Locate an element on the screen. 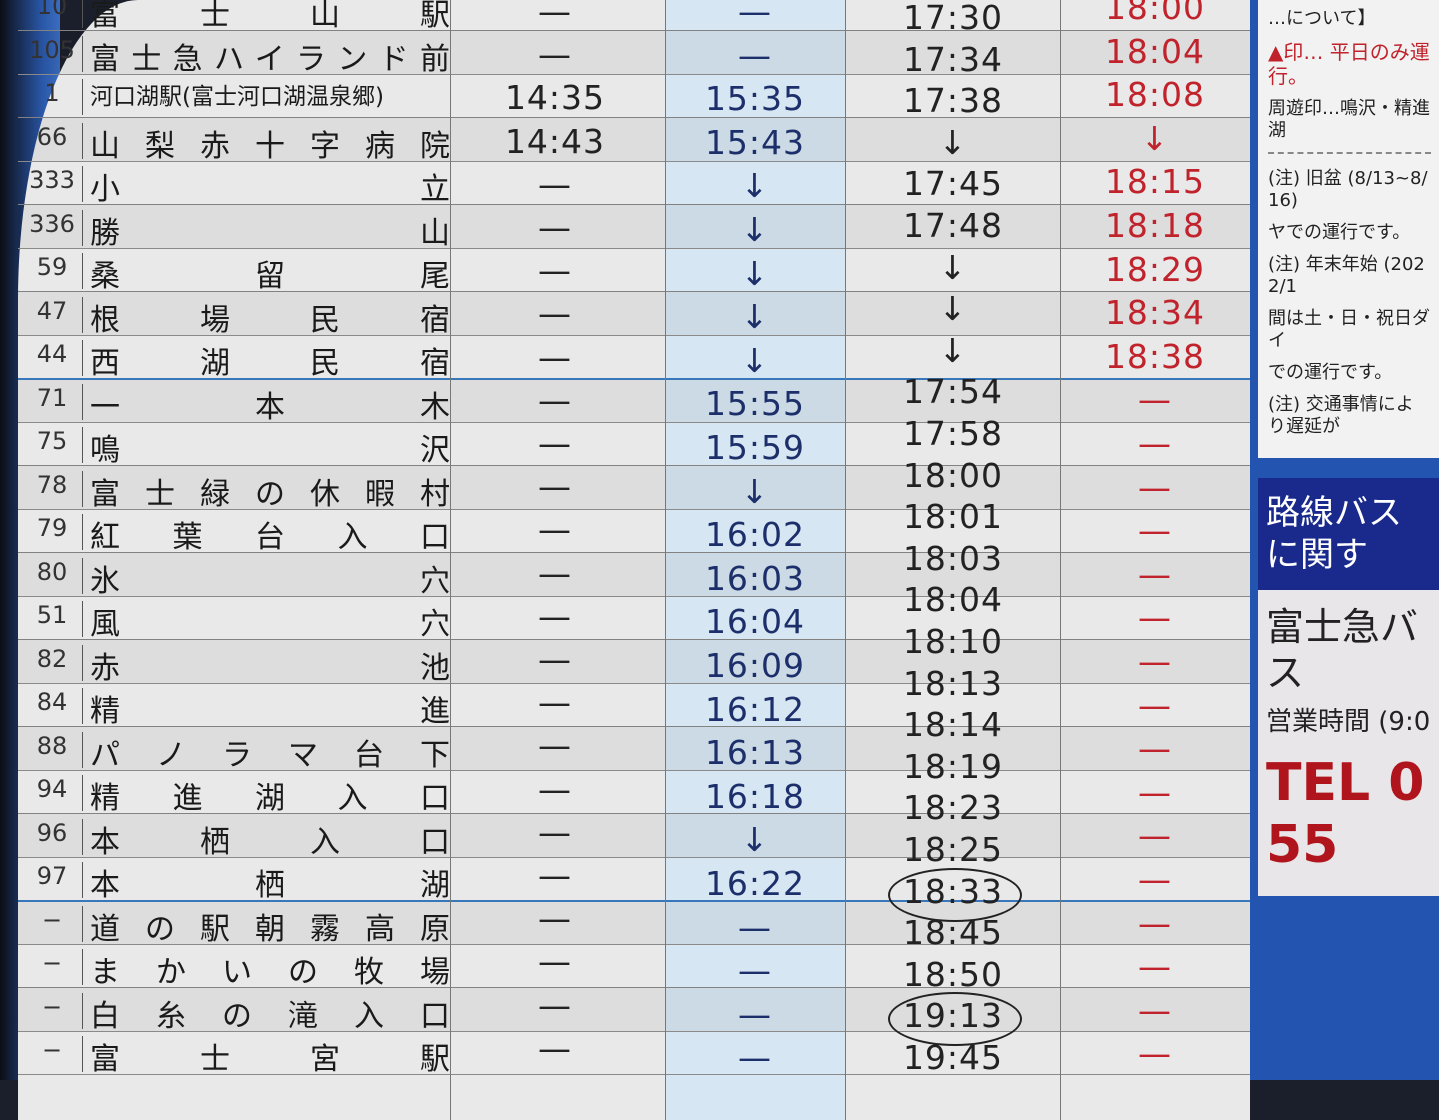  departure-time: 16:12 is located at coordinates (755, 709).